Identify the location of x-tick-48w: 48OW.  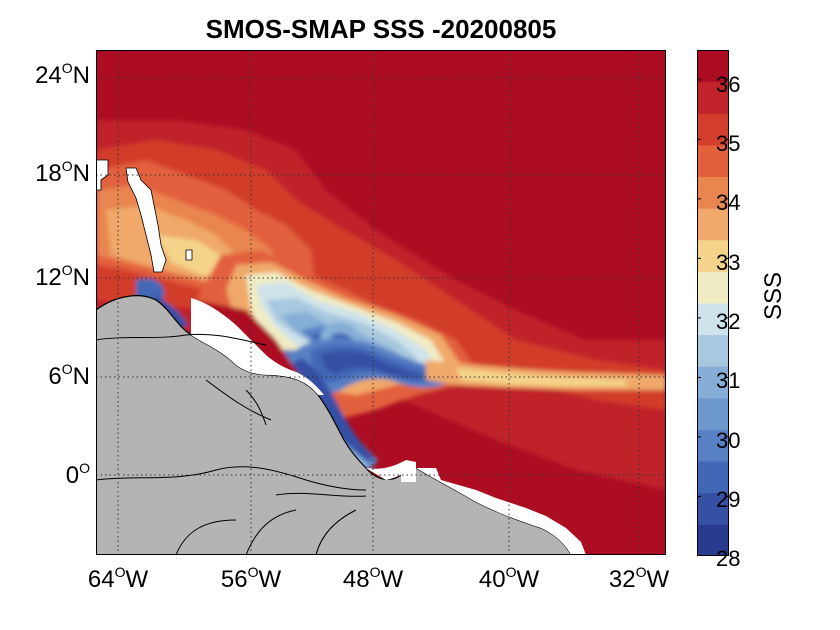
(373, 578).